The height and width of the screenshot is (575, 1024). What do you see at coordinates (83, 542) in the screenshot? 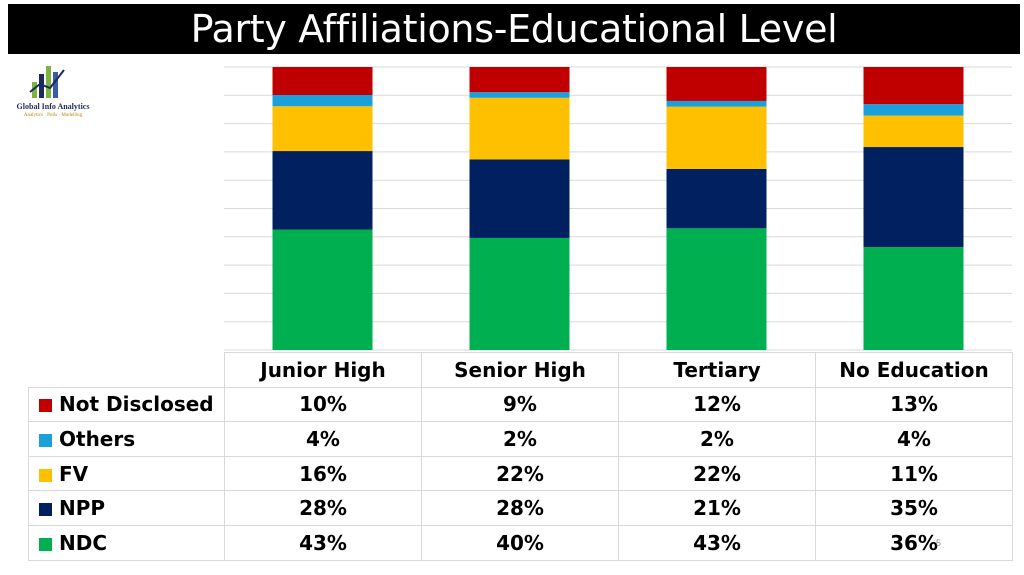
I see `legend-label: NDC` at bounding box center [83, 542].